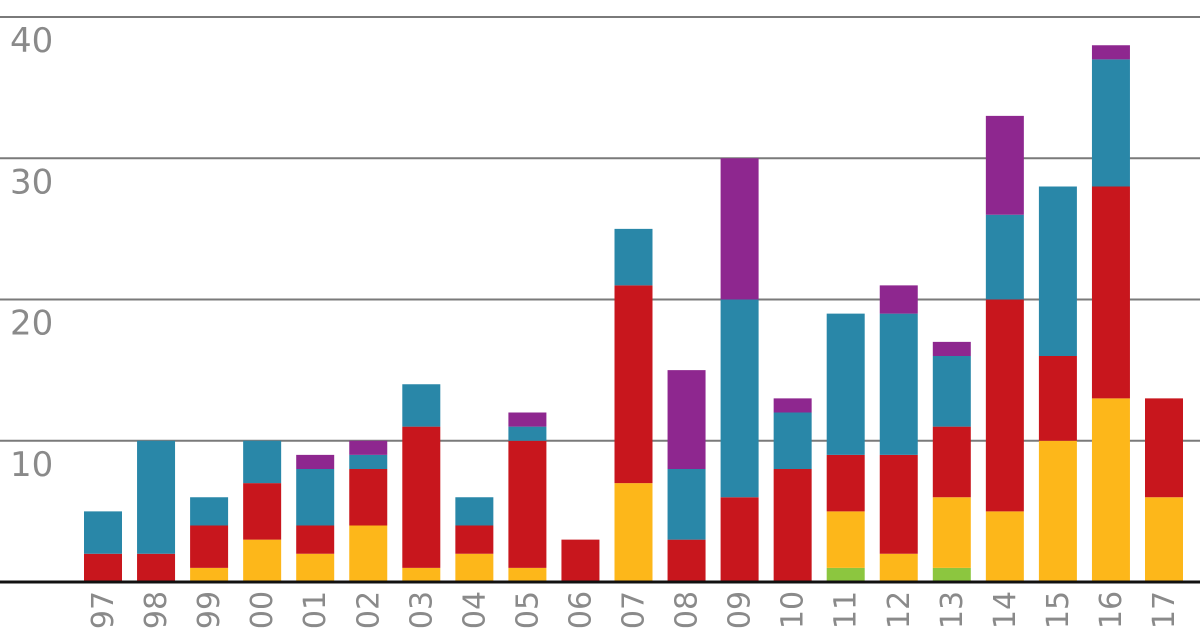 This screenshot has height=630, width=1200. Describe the element at coordinates (793, 610) in the screenshot. I see `x-tick-label: 10` at that location.